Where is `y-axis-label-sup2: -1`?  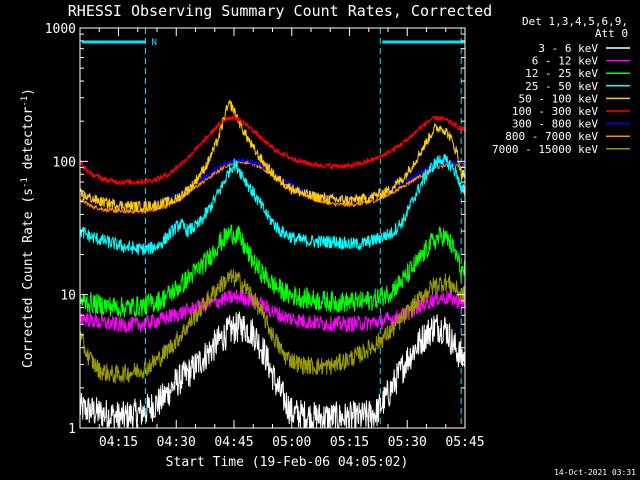 y-axis-label-sup2: -1 is located at coordinates (25, 101).